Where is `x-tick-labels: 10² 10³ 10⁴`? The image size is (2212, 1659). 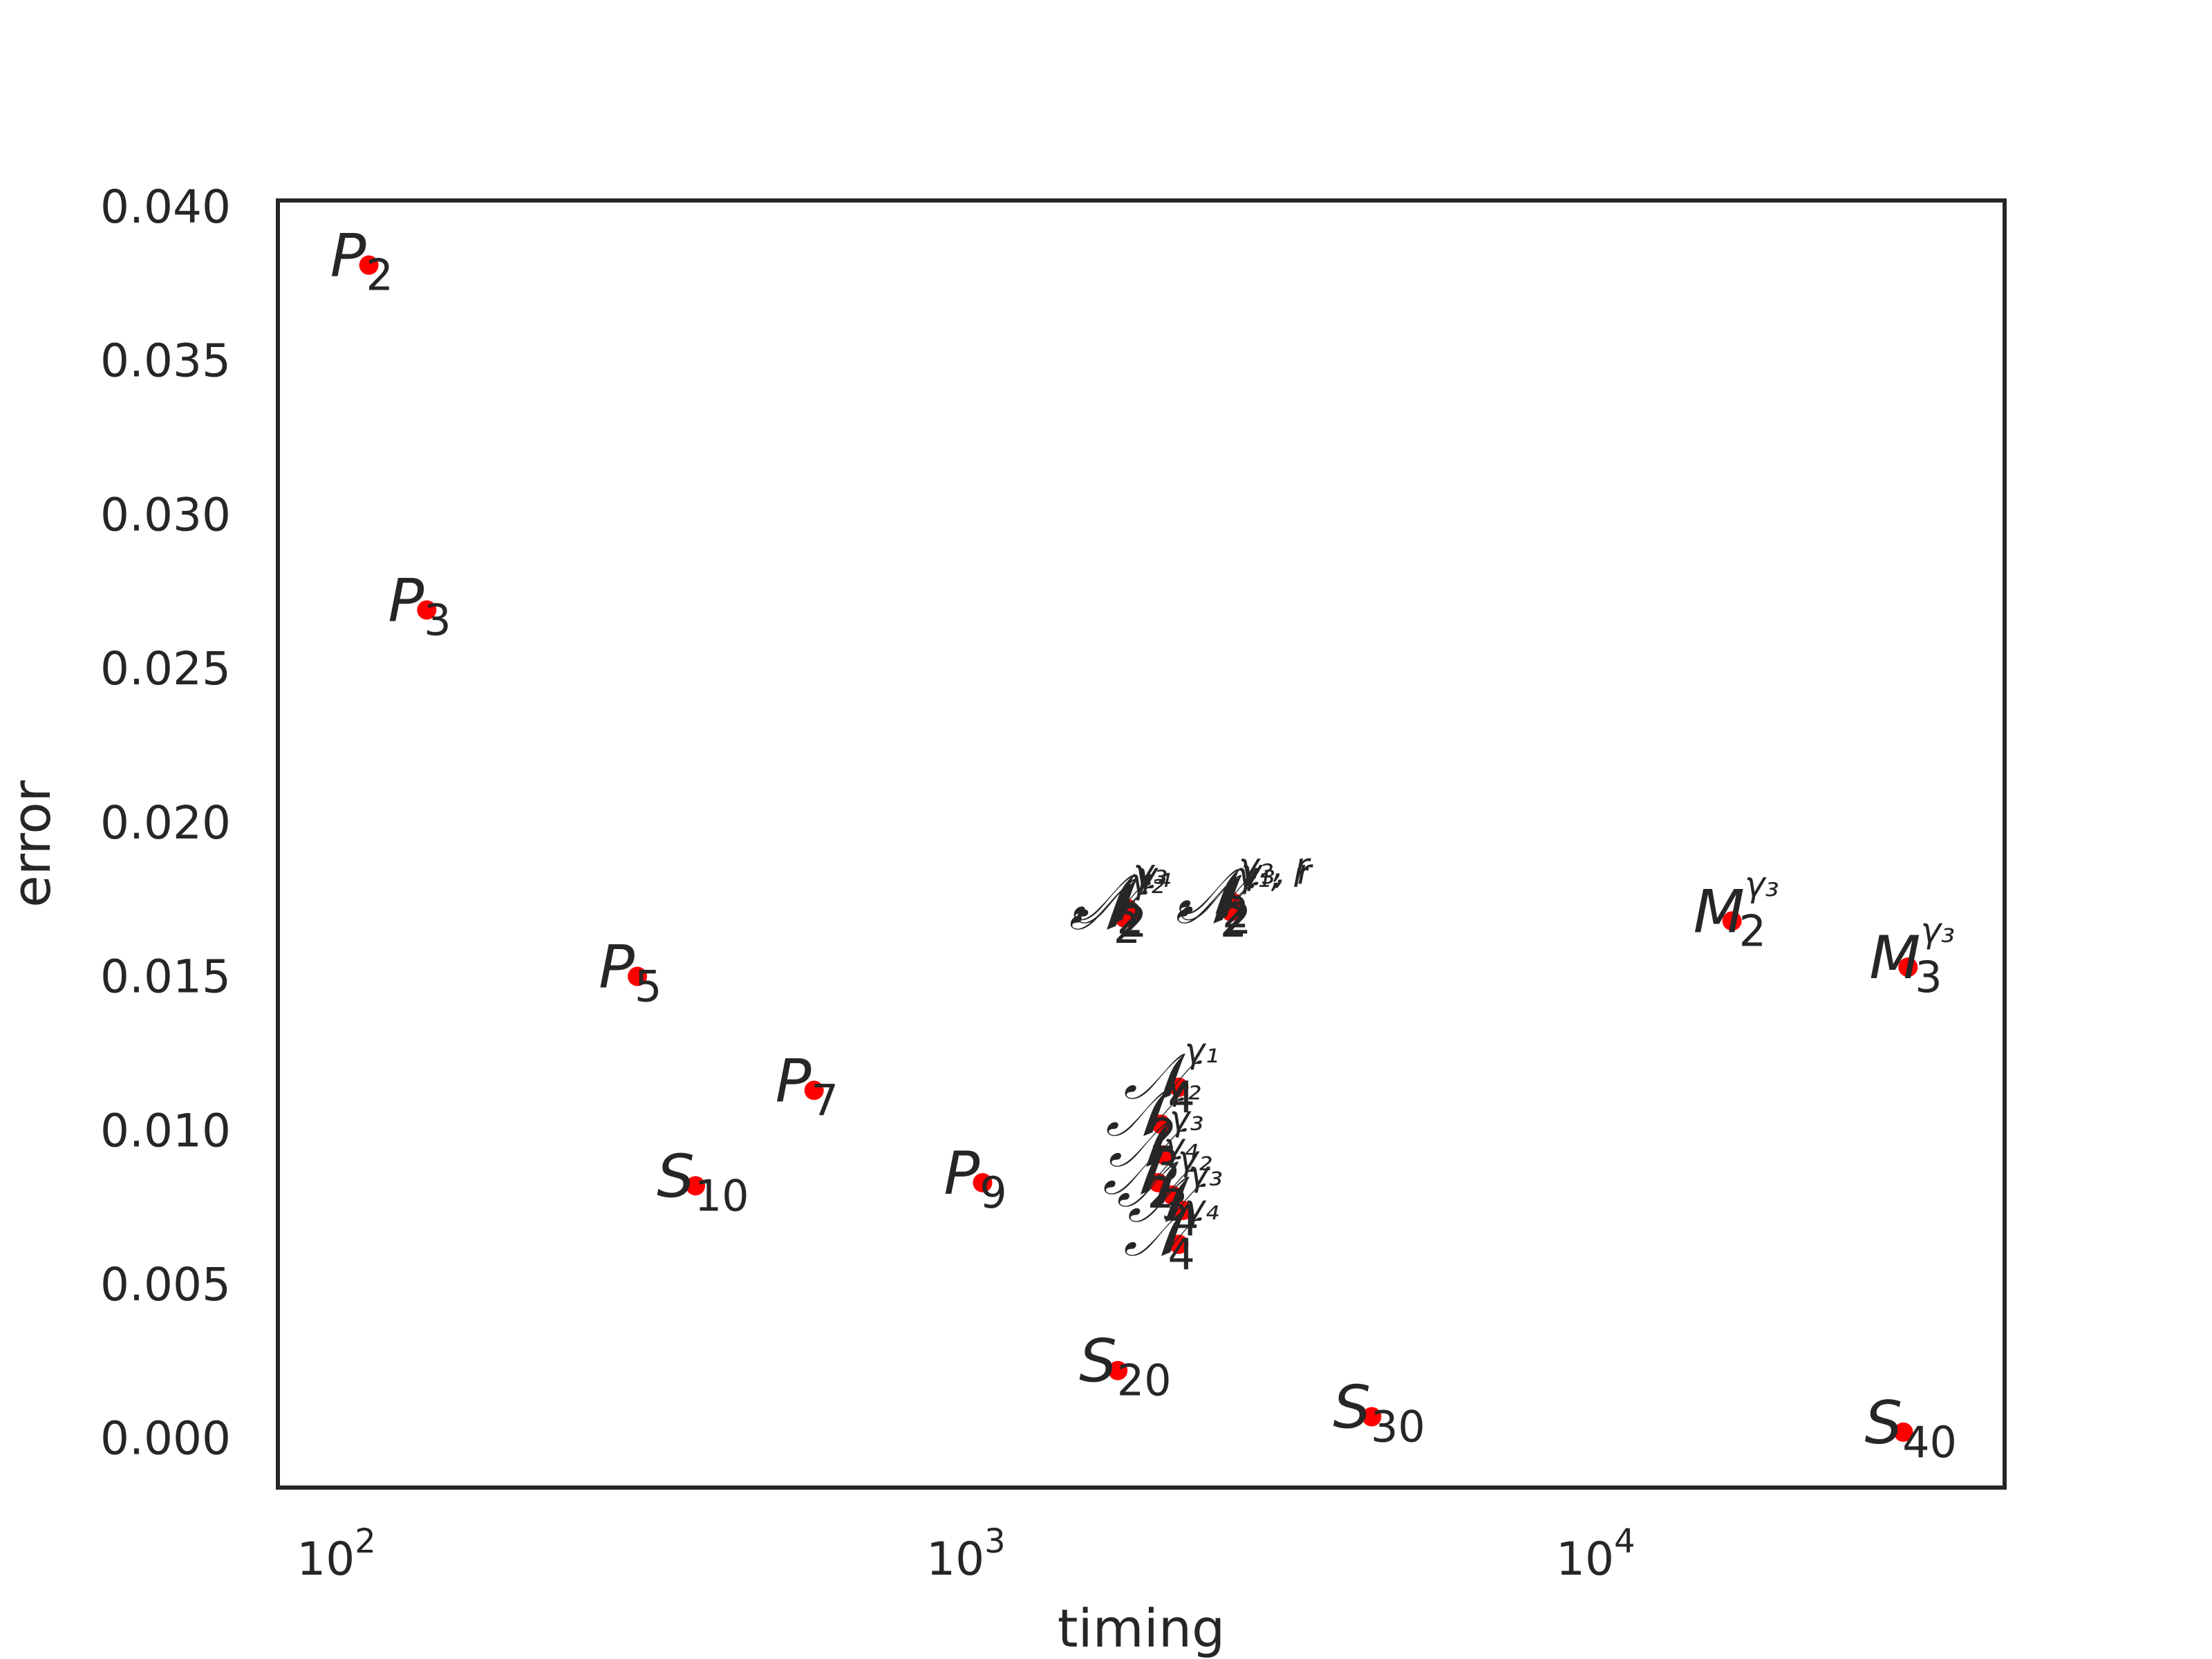
x-tick-labels: 10² 10³ 10⁴ is located at coordinates (966, 1554).